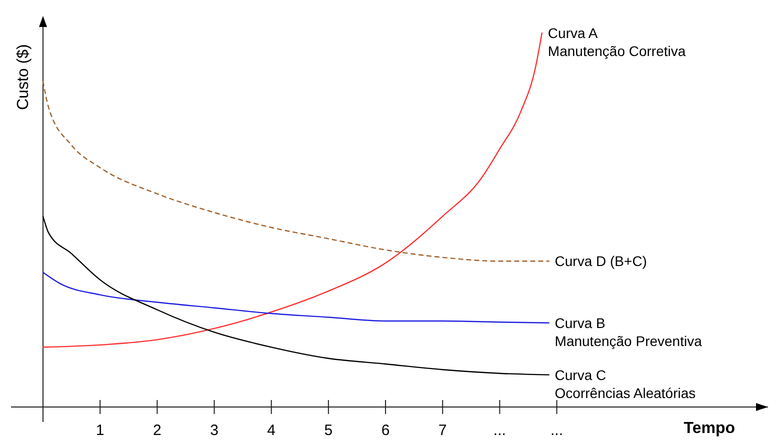 The width and height of the screenshot is (780, 441). Describe the element at coordinates (442, 430) in the screenshot. I see `x-tick-label: 7` at that location.